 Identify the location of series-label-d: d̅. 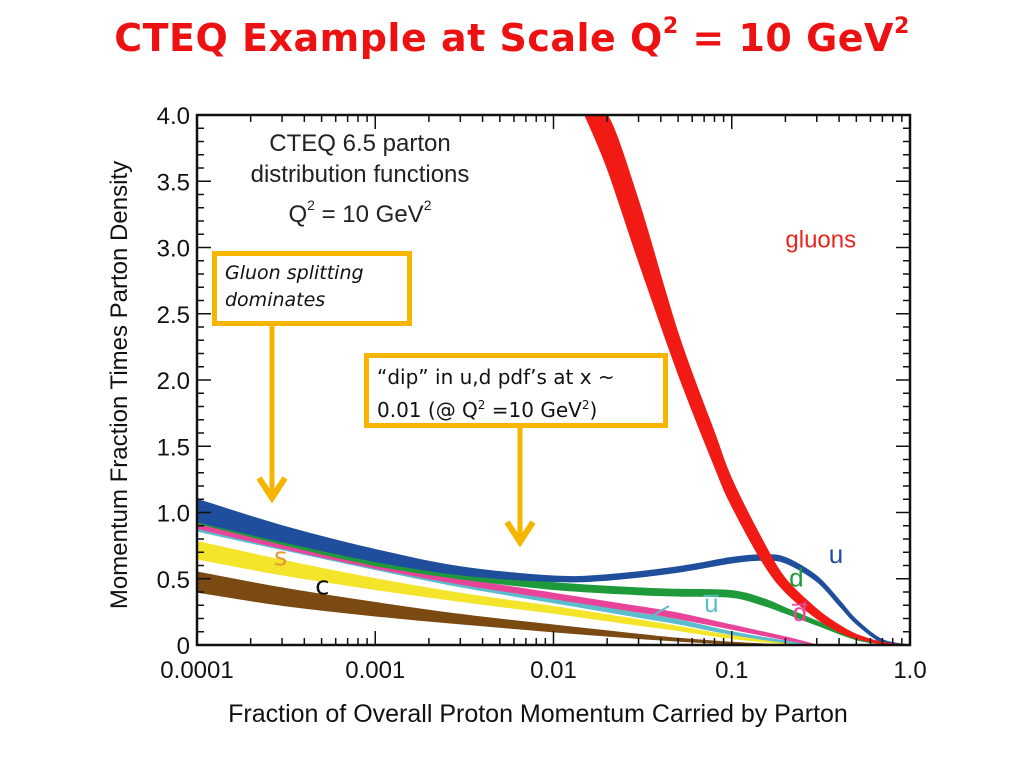
(800, 612).